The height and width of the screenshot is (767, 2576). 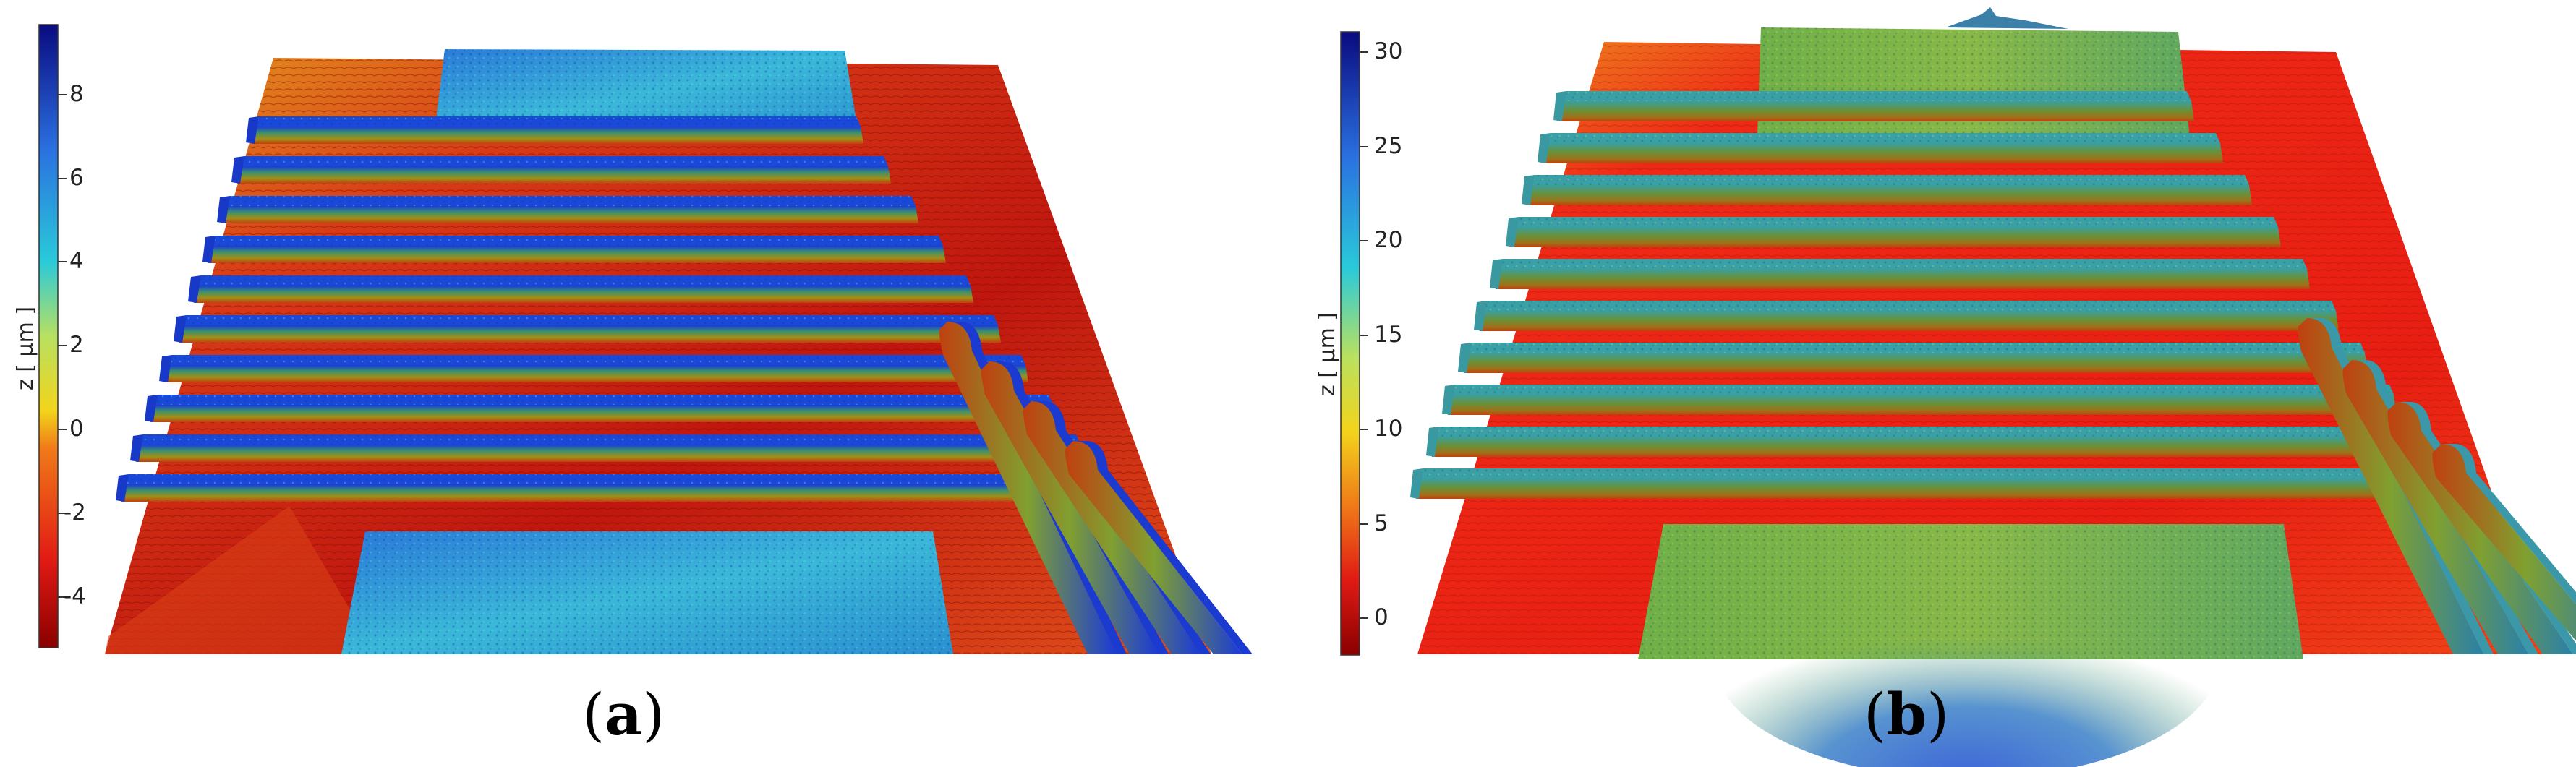 What do you see at coordinates (1388, 335) in the screenshot?
I see `colorbar-b-tick: 15` at bounding box center [1388, 335].